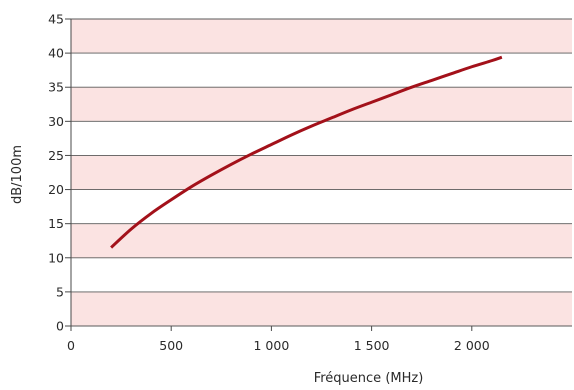  I want to click on y-tick-label-10: 10, so click(56, 257).